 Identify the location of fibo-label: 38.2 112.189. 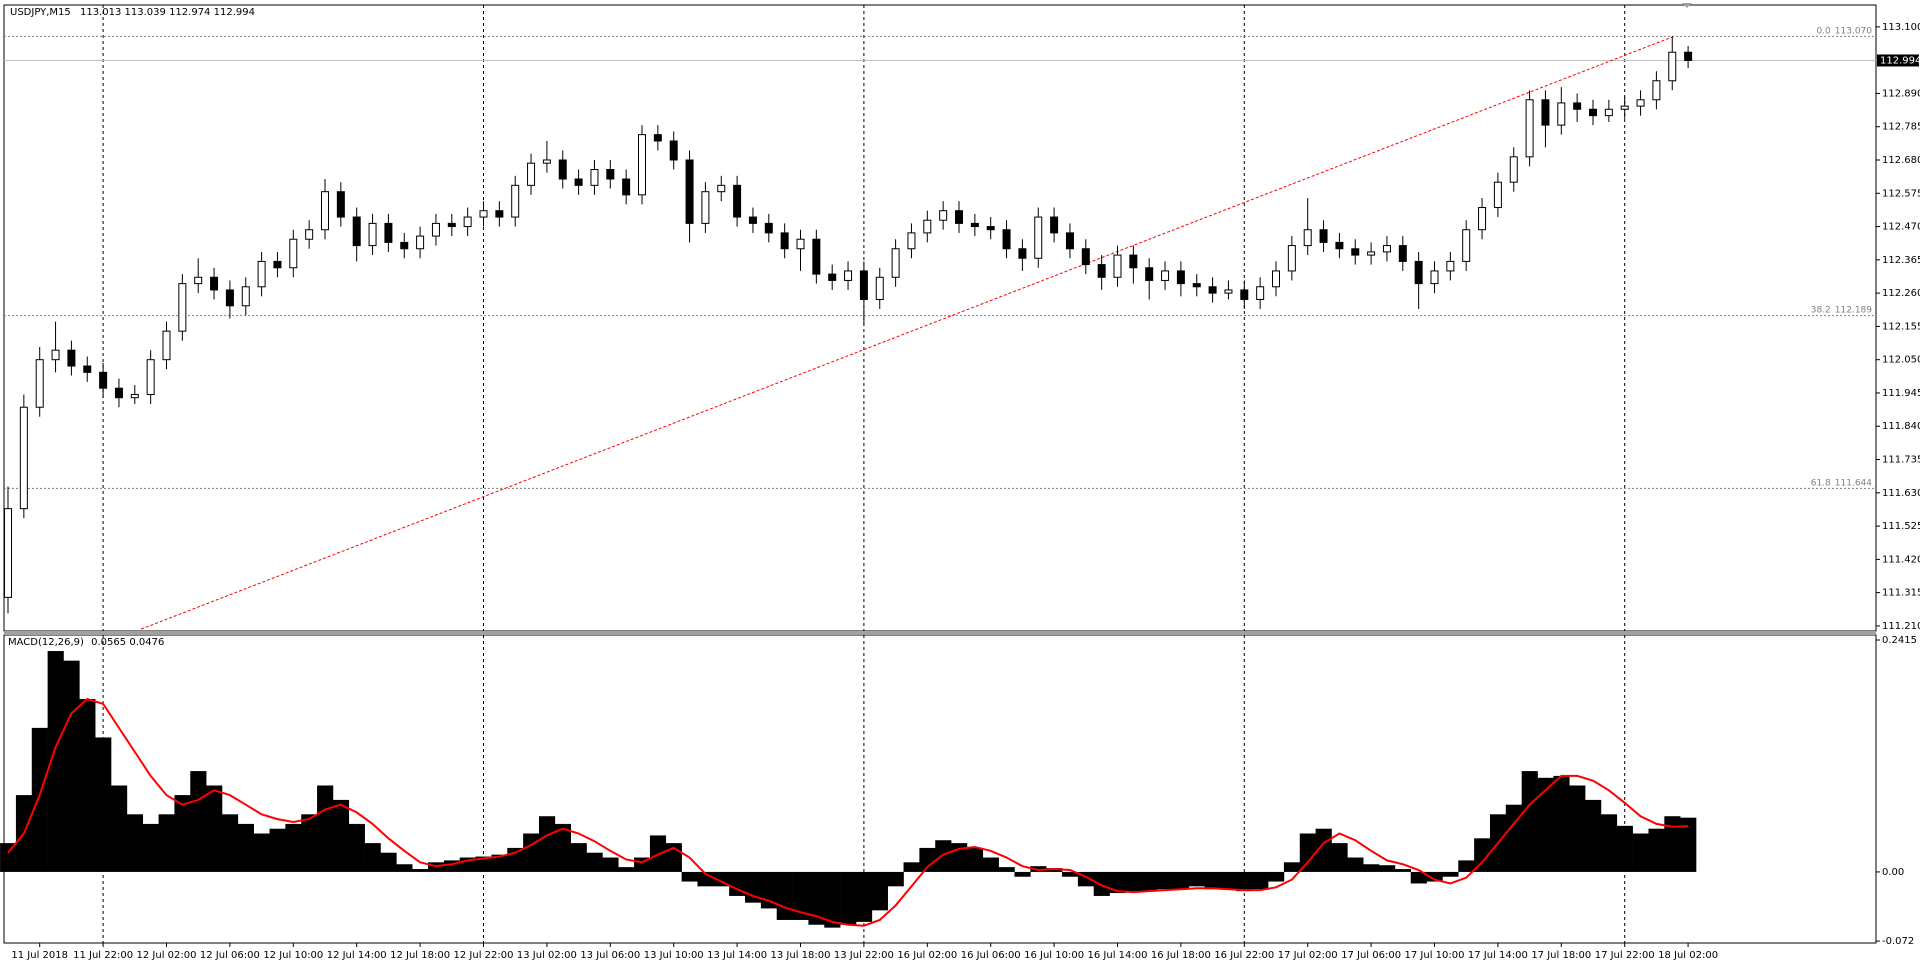
(1842, 310).